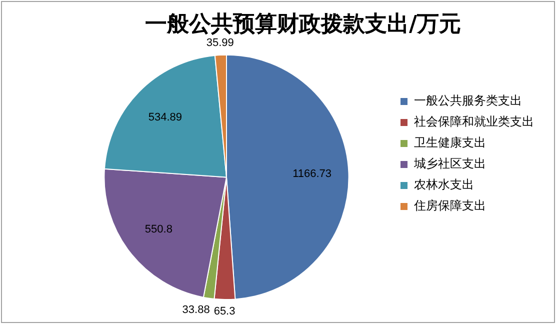 This screenshot has width=556, height=324. Describe the element at coordinates (474, 121) in the screenshot. I see `legend-label: 社会保障和就业类支出` at that location.